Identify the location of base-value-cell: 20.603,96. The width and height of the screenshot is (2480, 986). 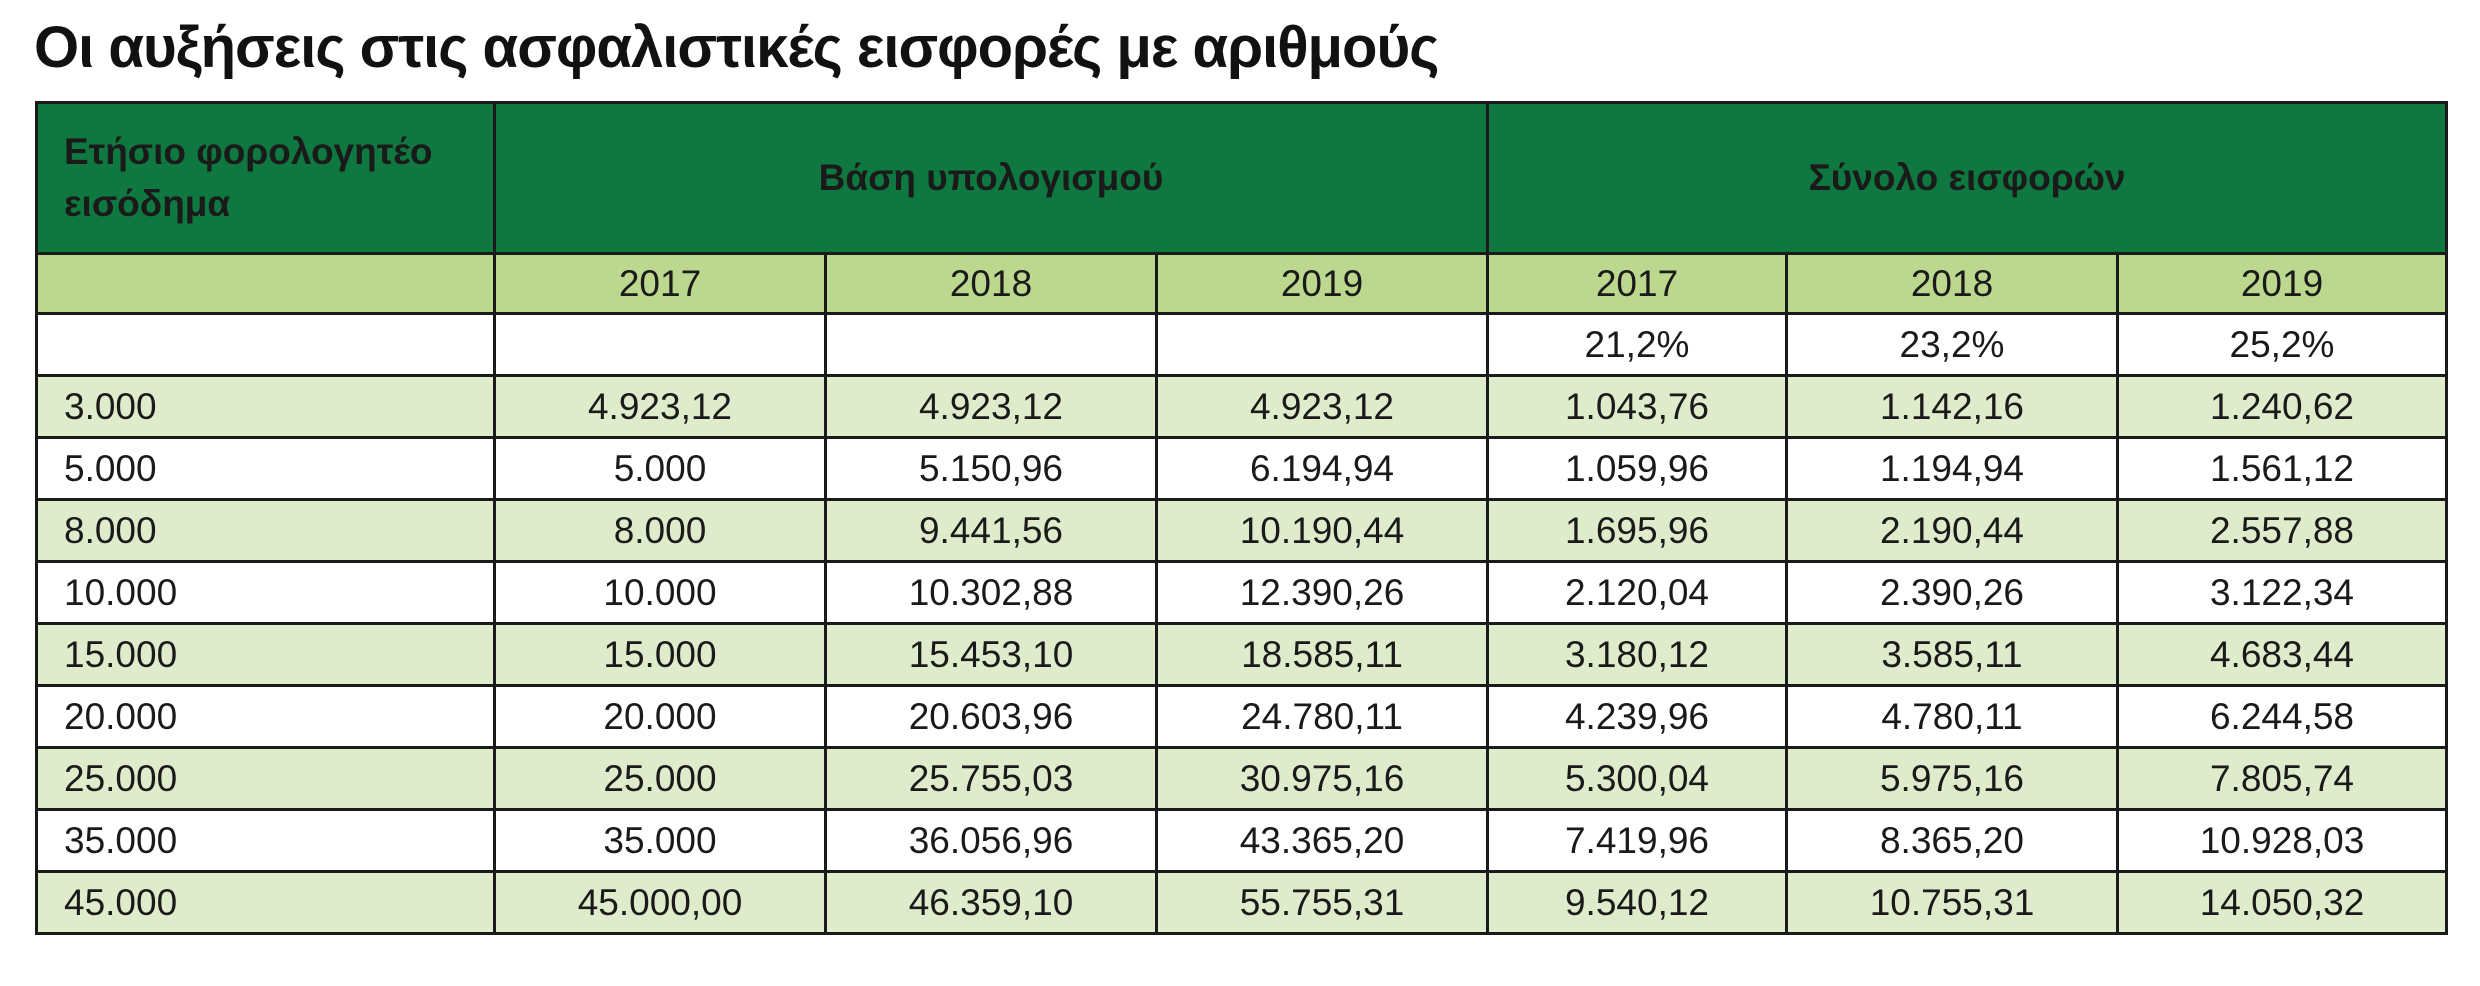
(991, 716).